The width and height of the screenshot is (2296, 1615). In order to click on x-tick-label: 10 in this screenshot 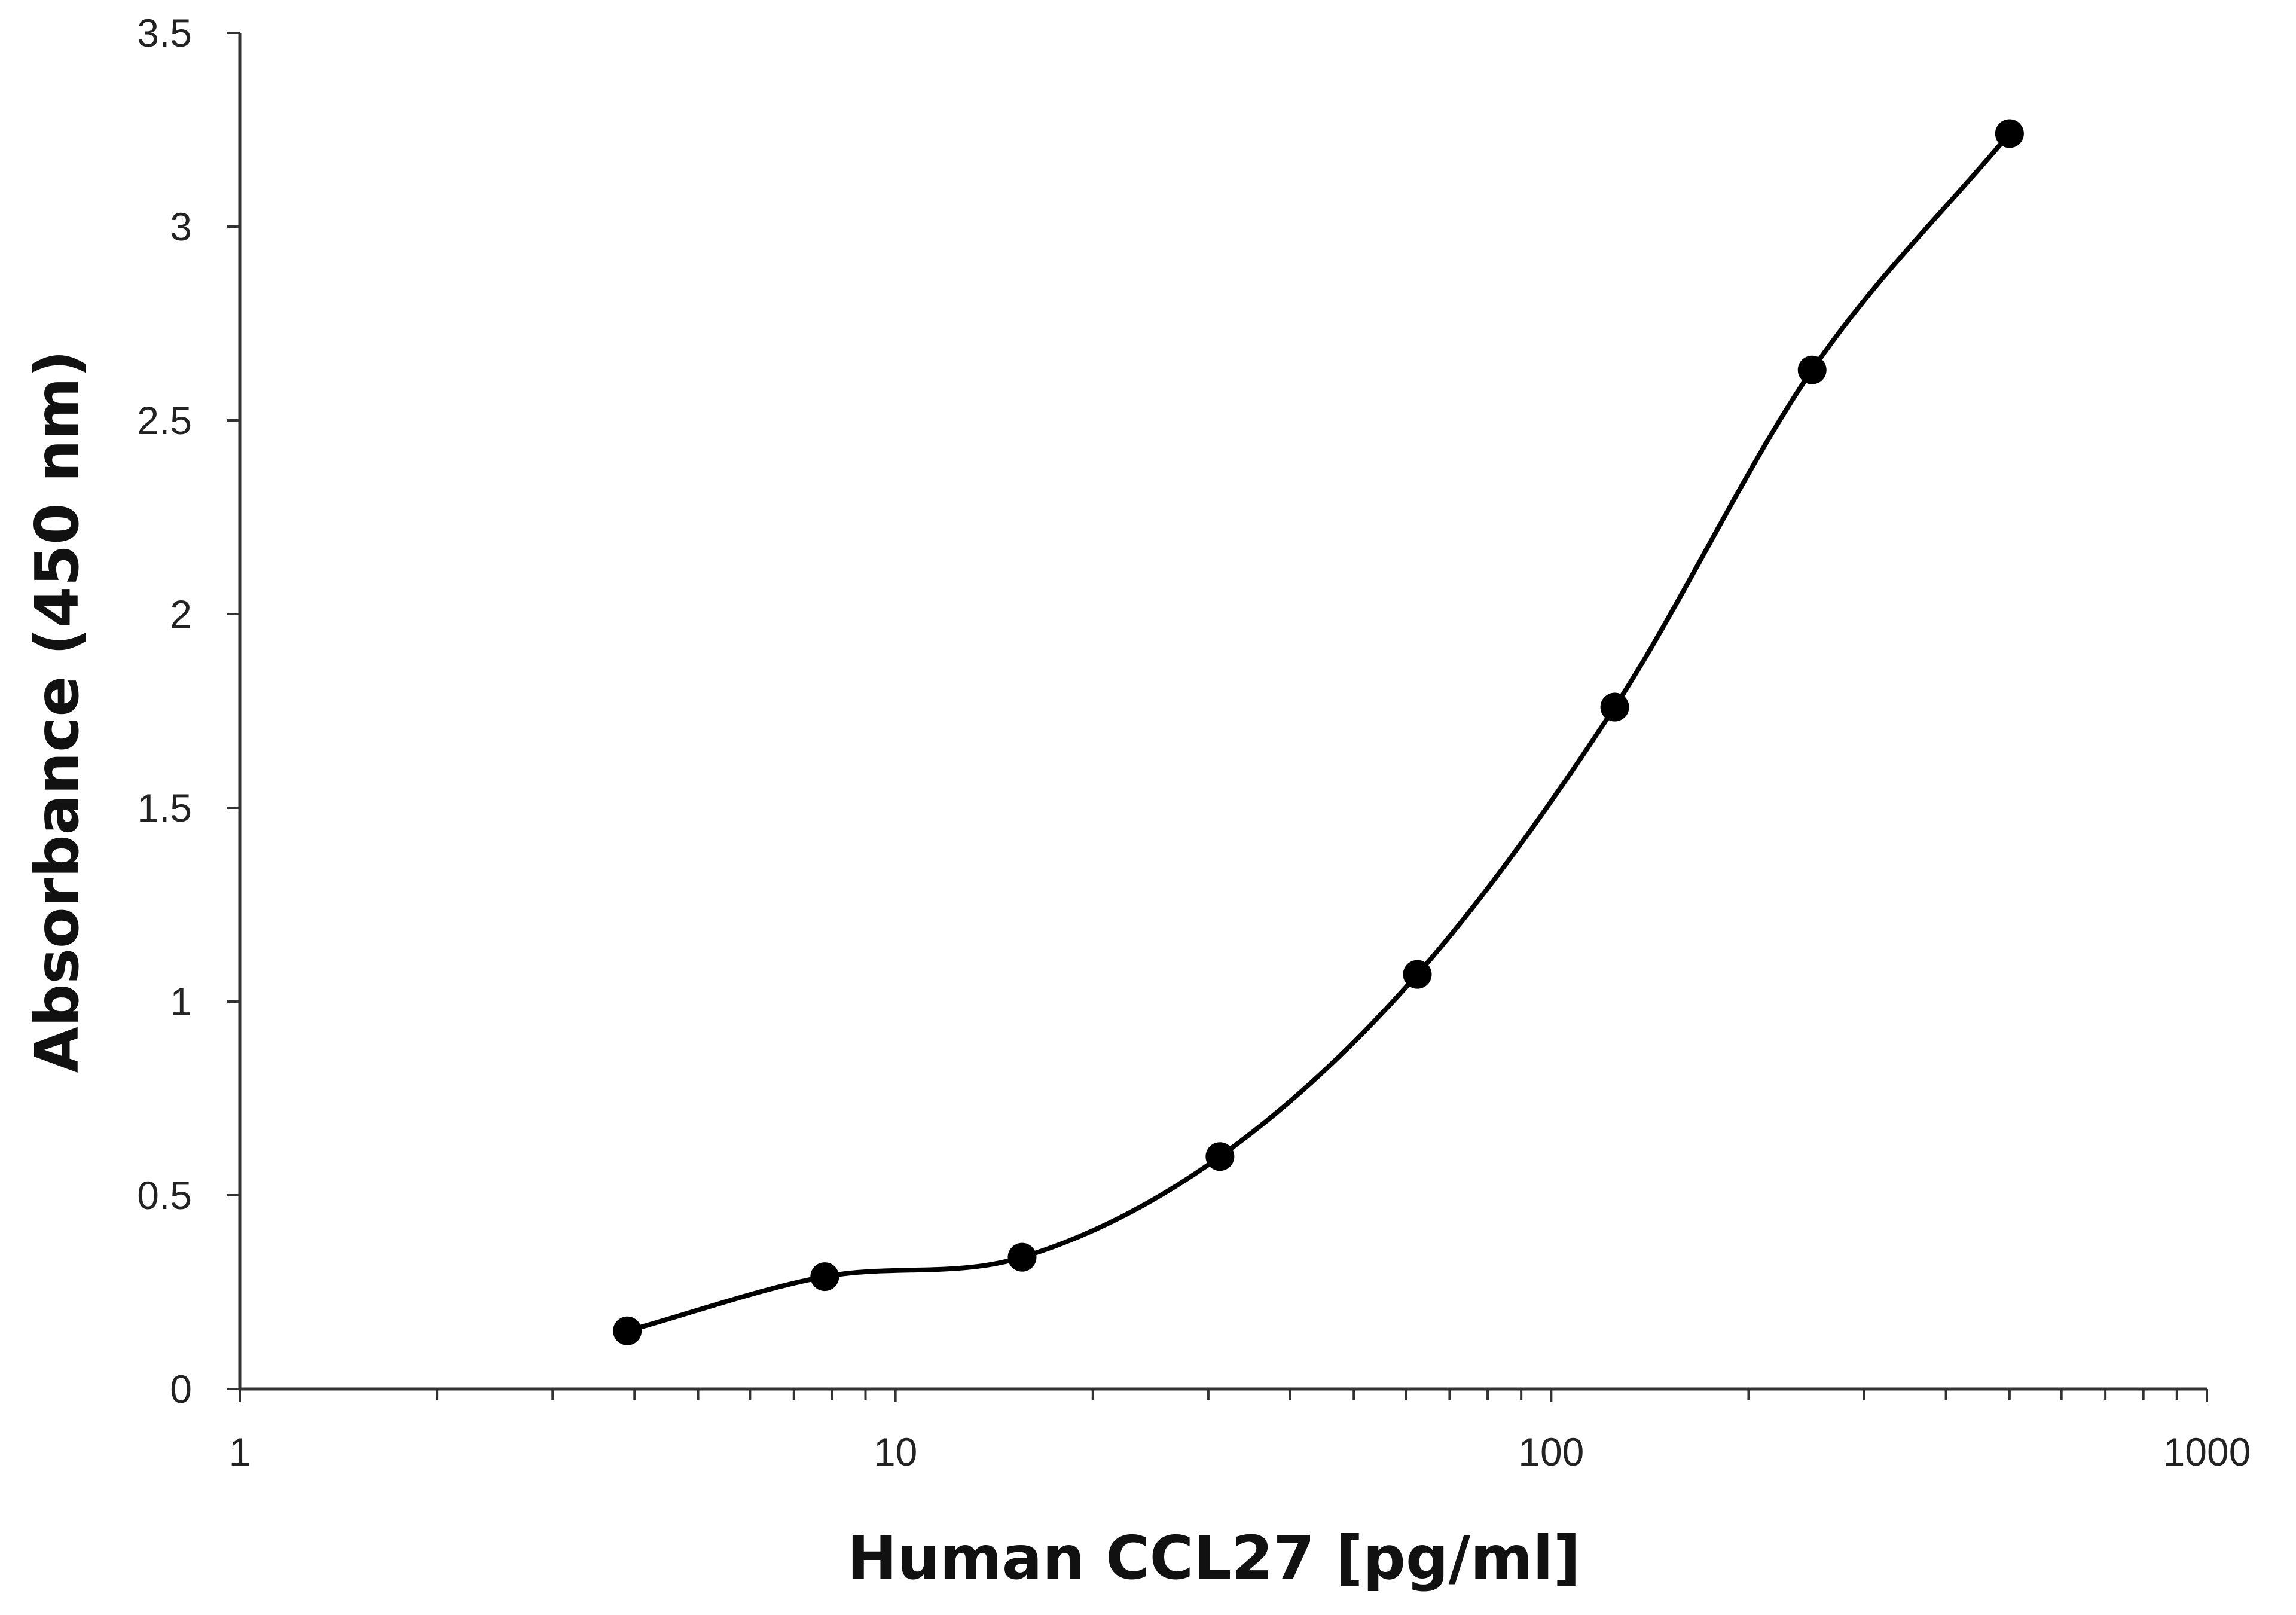, I will do `click(895, 1452)`.